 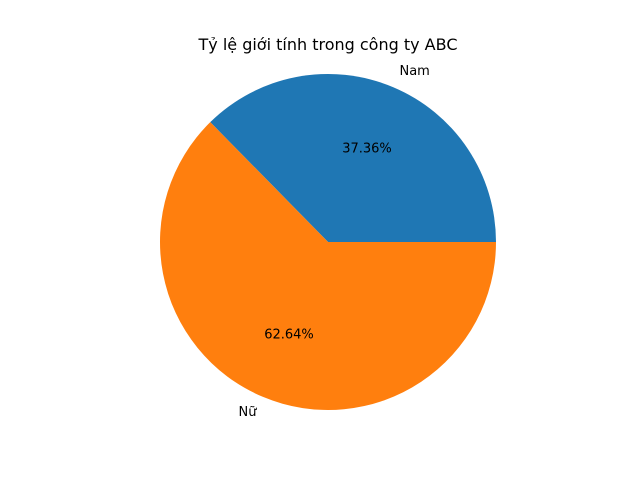 I want to click on chart-title: Tỷ lệ giới tính trong công ty ABC, so click(x=328, y=44).